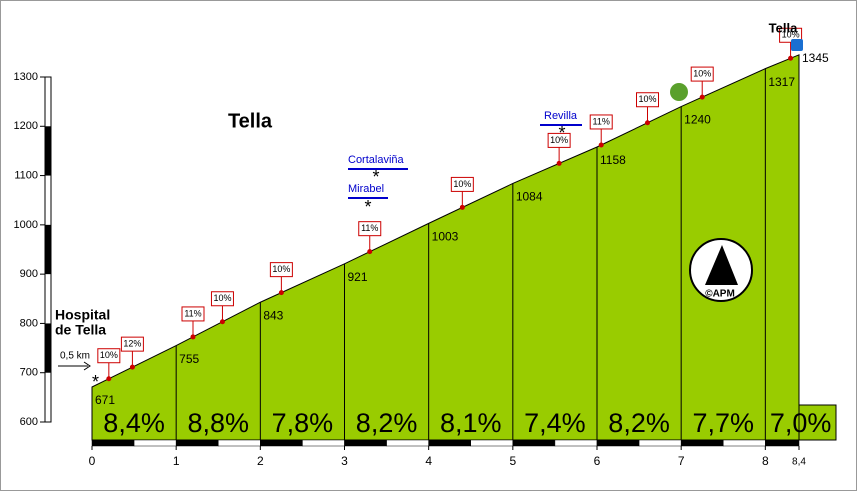 The width and height of the screenshot is (857, 491). I want to click on y-tick-label: 1200, so click(26, 126).